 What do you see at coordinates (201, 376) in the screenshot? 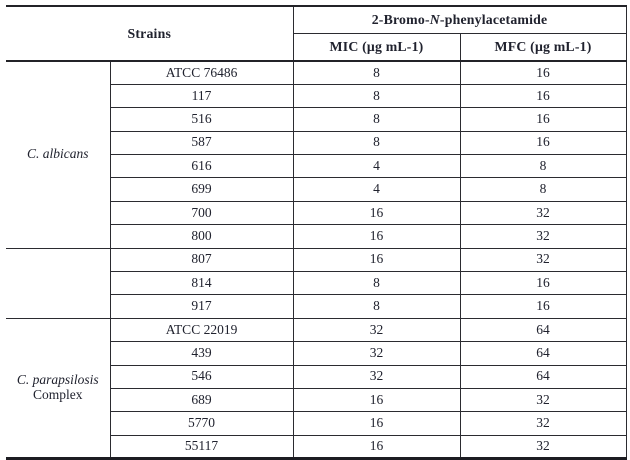
I see `strain-cell: 546` at bounding box center [201, 376].